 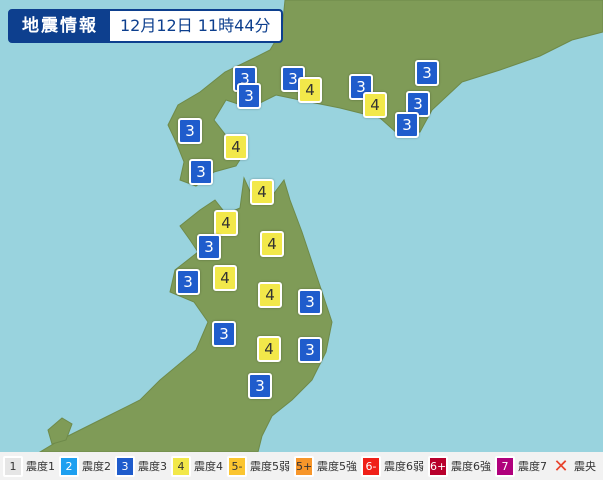 What do you see at coordinates (181, 466) in the screenshot?
I see `legend-swatch: 4` at bounding box center [181, 466].